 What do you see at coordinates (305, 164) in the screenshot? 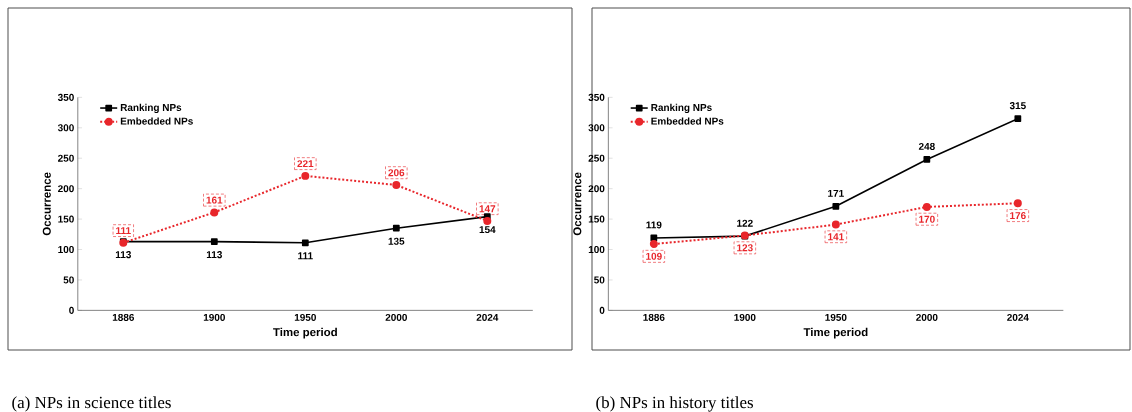
I see `data-label: 221` at bounding box center [305, 164].